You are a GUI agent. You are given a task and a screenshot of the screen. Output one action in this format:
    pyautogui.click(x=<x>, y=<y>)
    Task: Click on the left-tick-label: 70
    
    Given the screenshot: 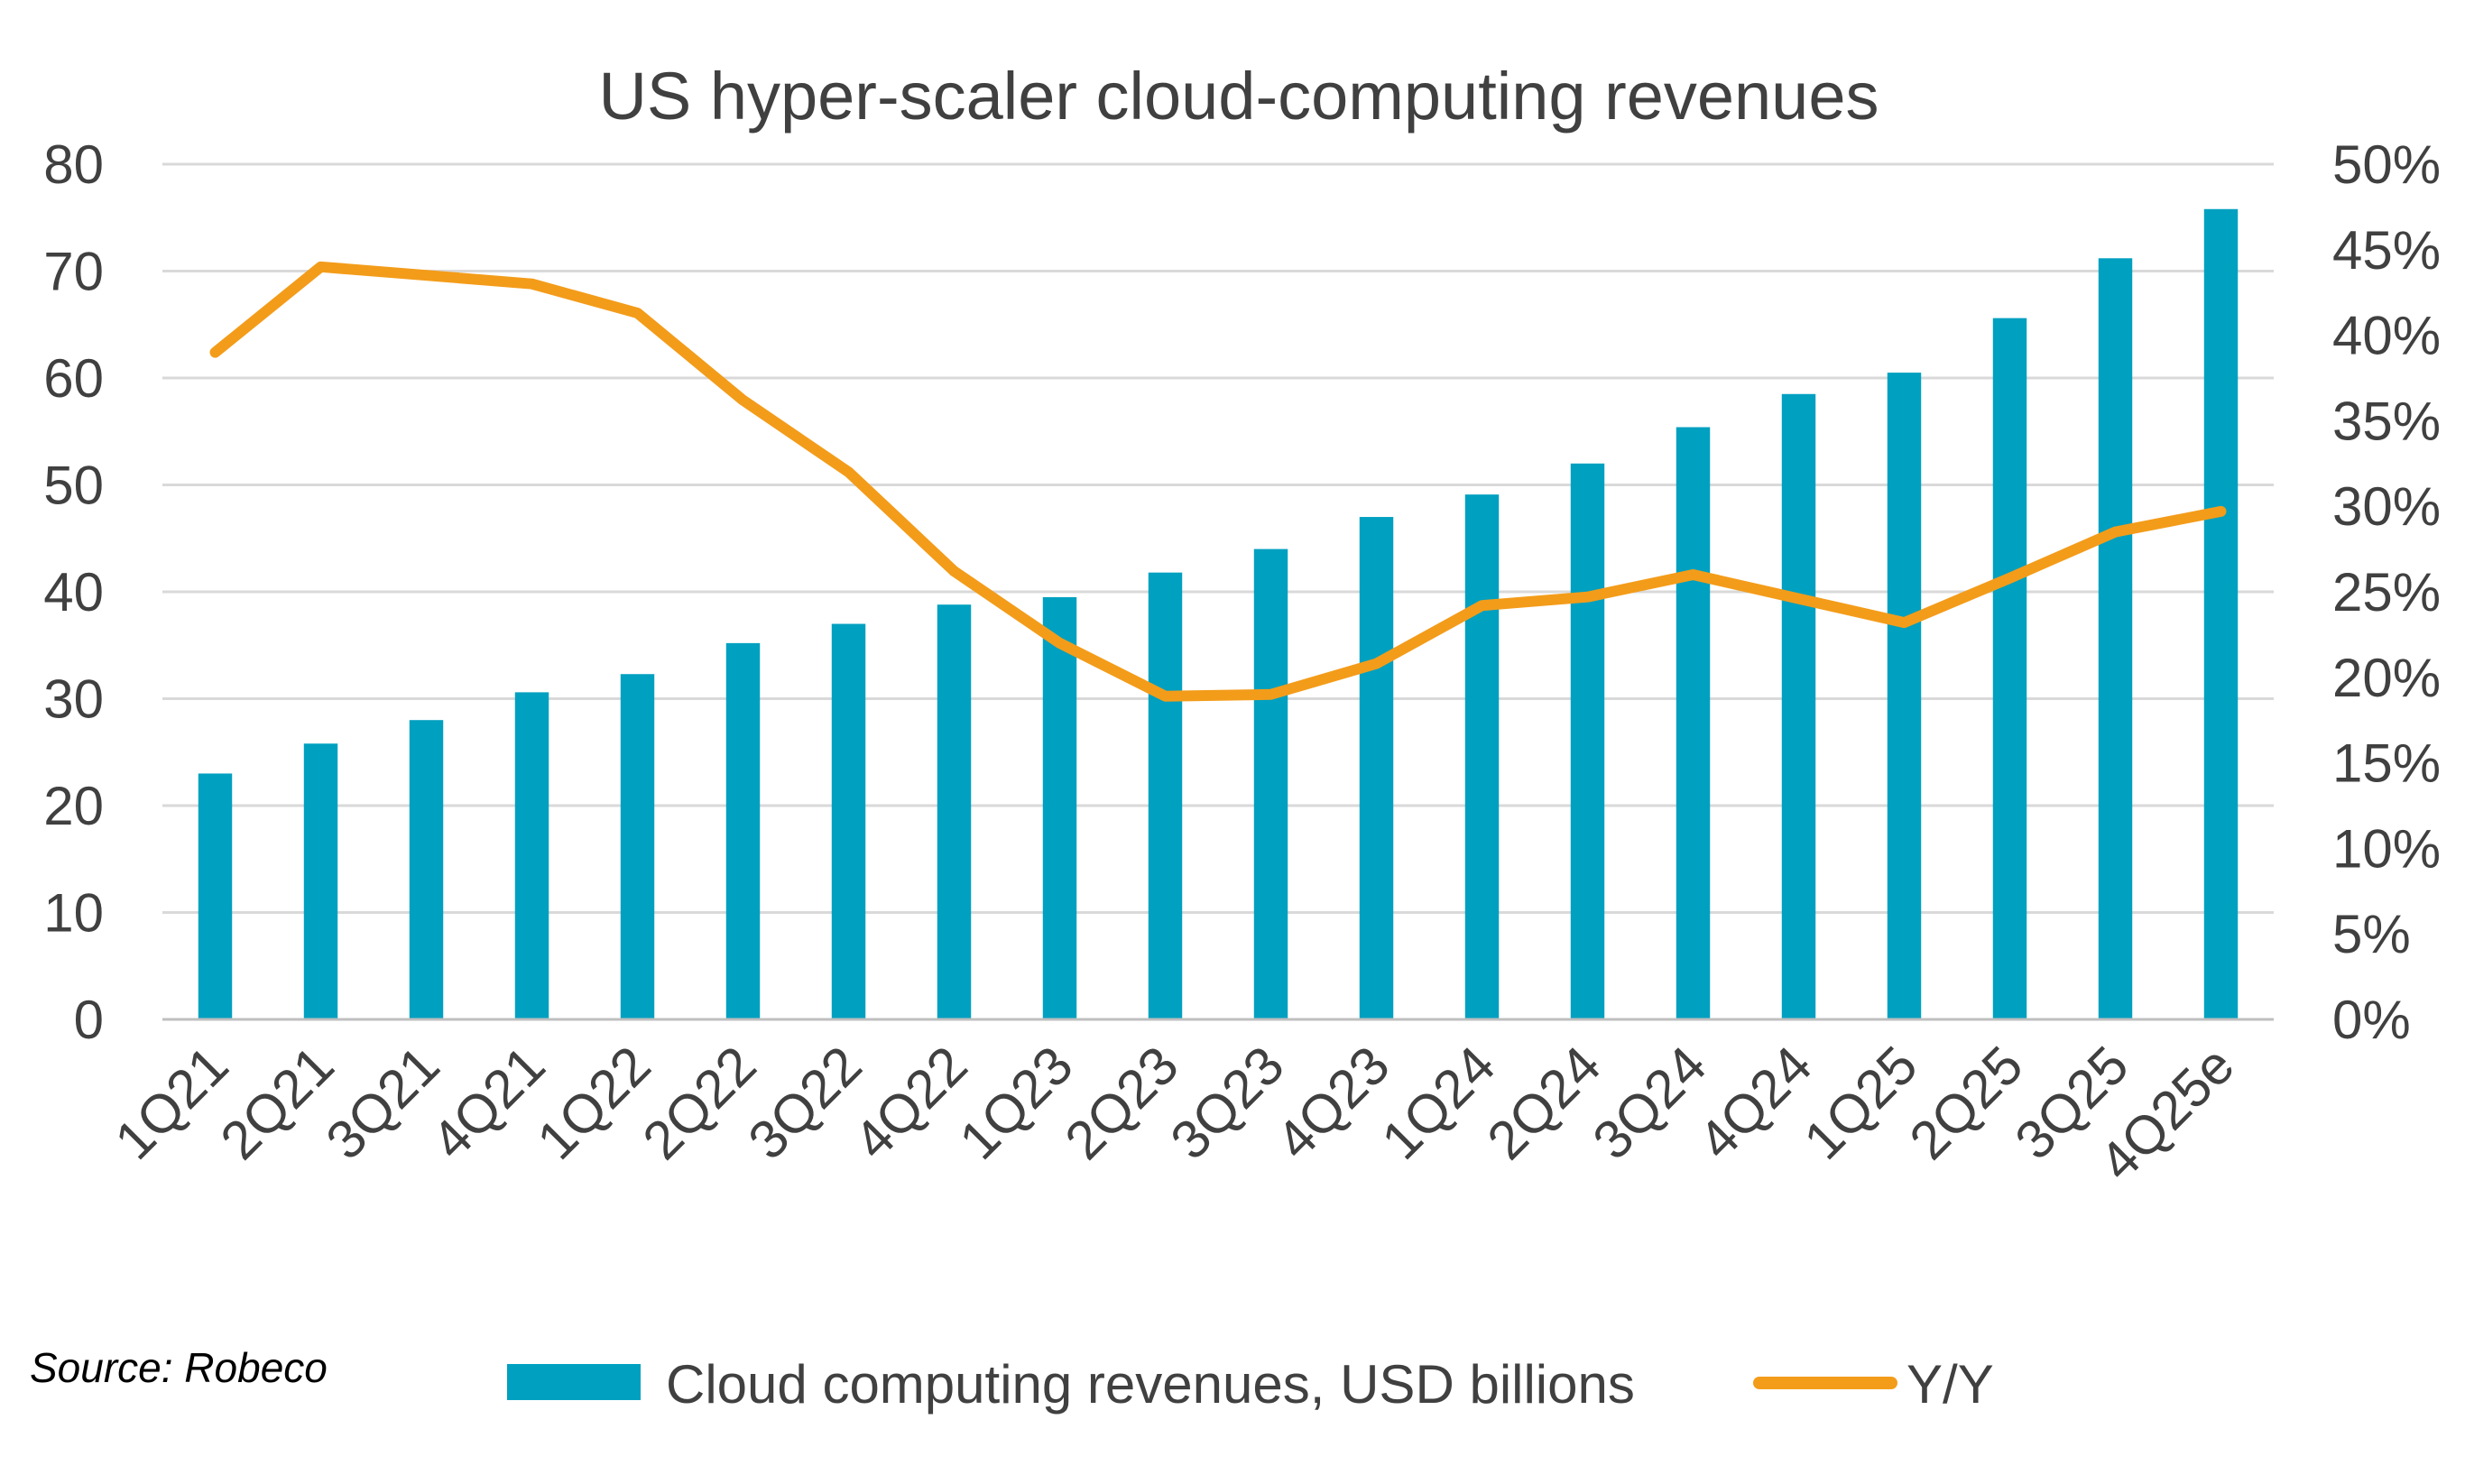 What is the action you would take?
    pyautogui.click(x=73, y=272)
    